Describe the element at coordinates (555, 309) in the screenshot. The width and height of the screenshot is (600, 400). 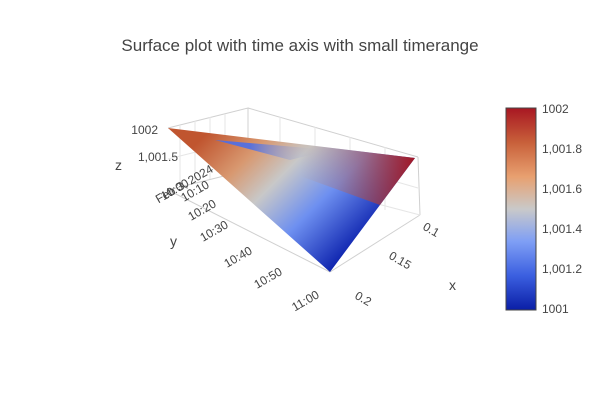
I see `colorbar-tick-0: 1001` at that location.